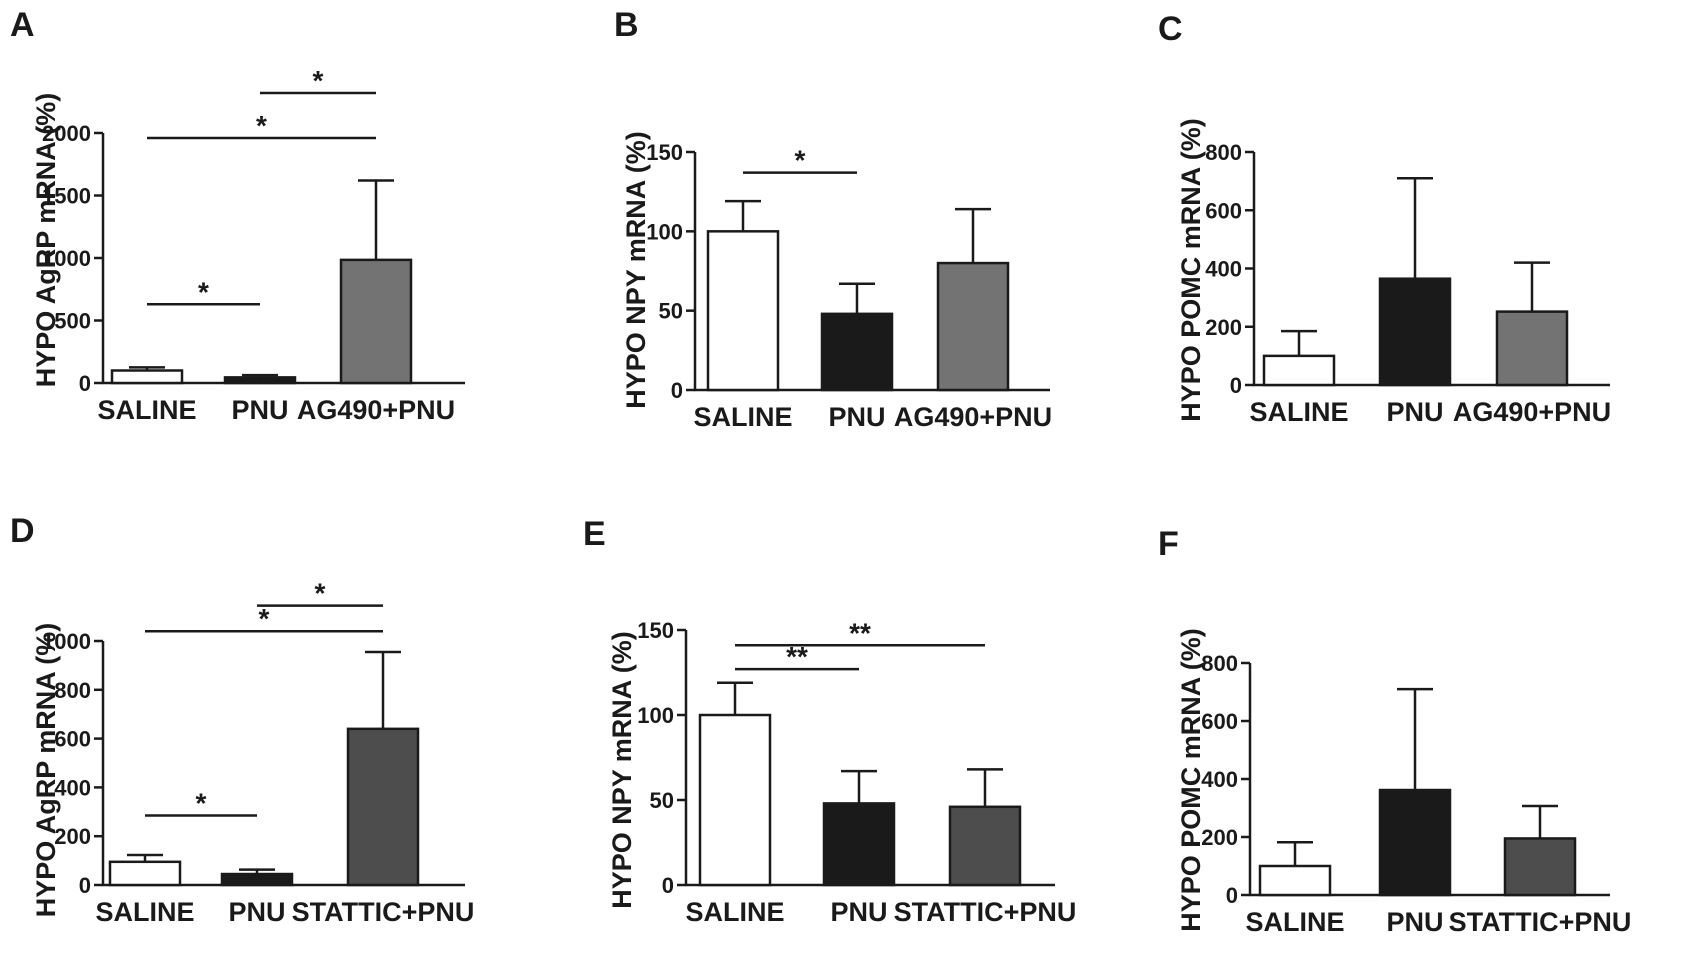  I want to click on panel-letter: A, so click(22, 25).